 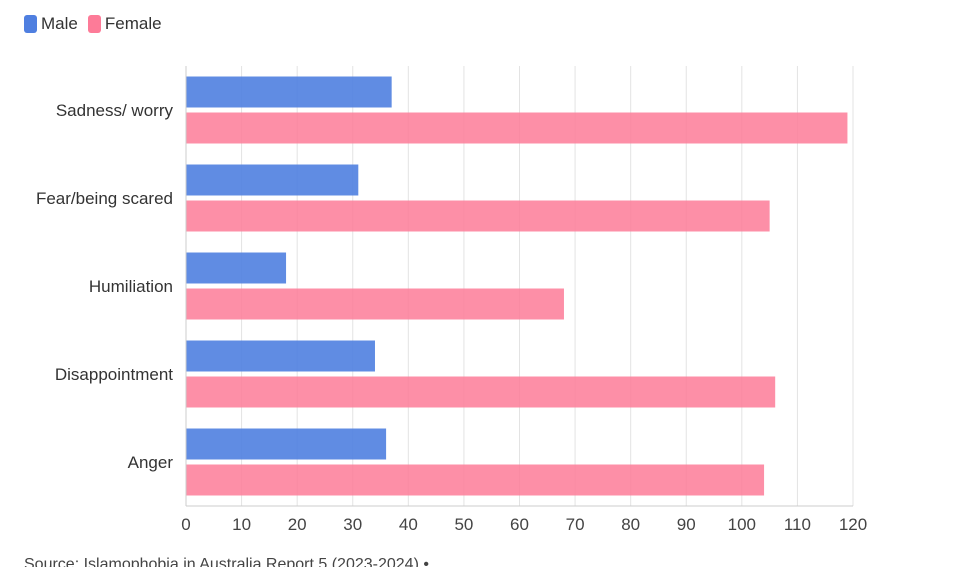 I want to click on category-label-3: Disappointment, so click(x=114, y=374).